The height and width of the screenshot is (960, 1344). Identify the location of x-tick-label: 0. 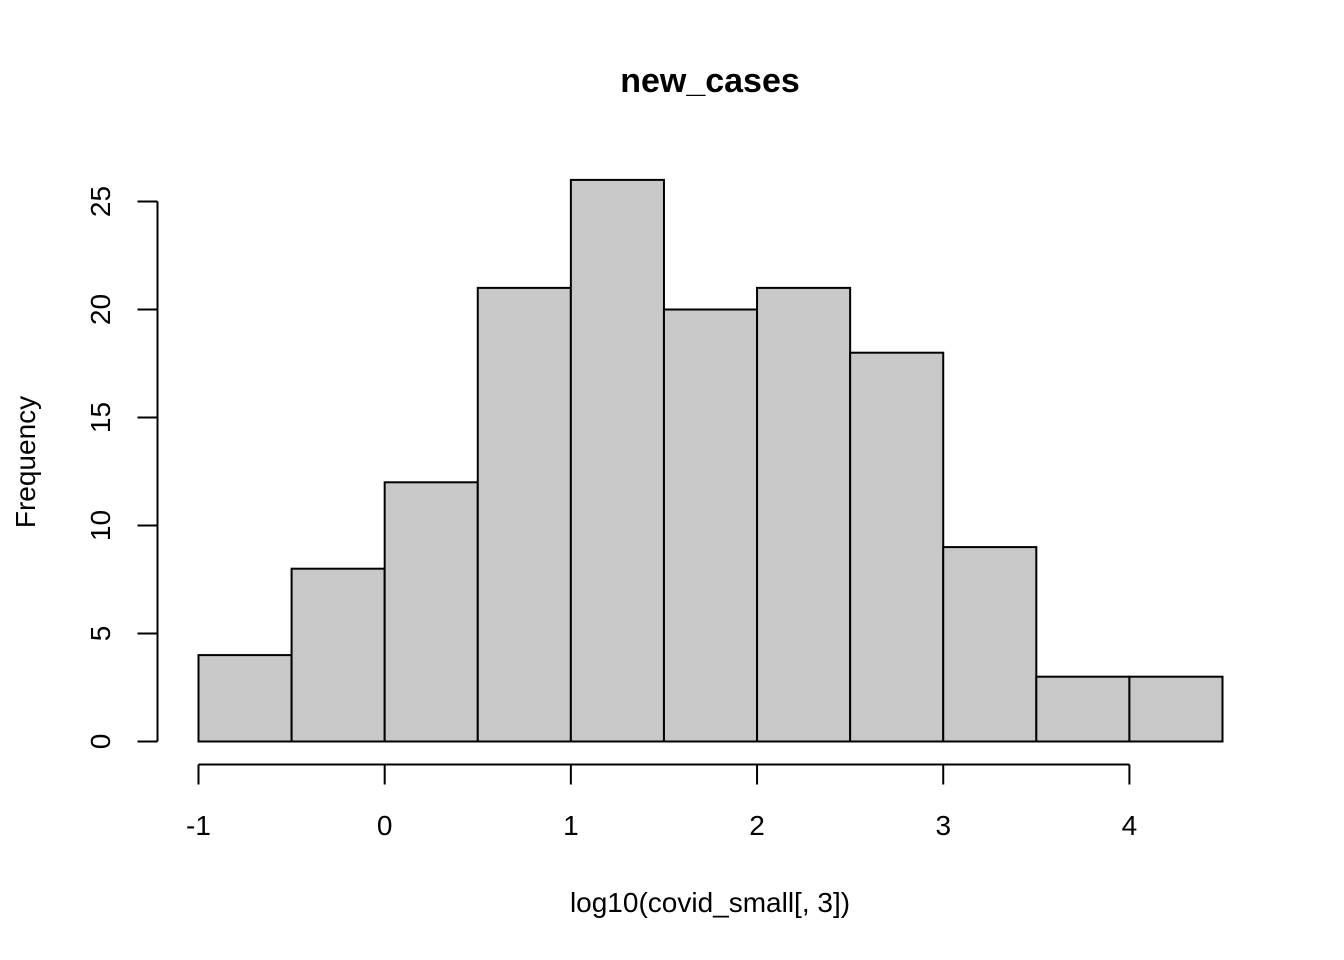
(385, 825).